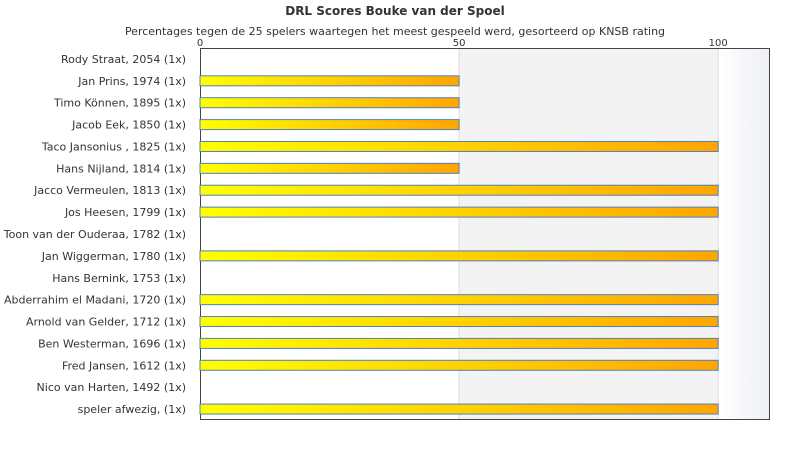 This screenshot has width=790, height=450. I want to click on x-tick-label: 50, so click(459, 43).